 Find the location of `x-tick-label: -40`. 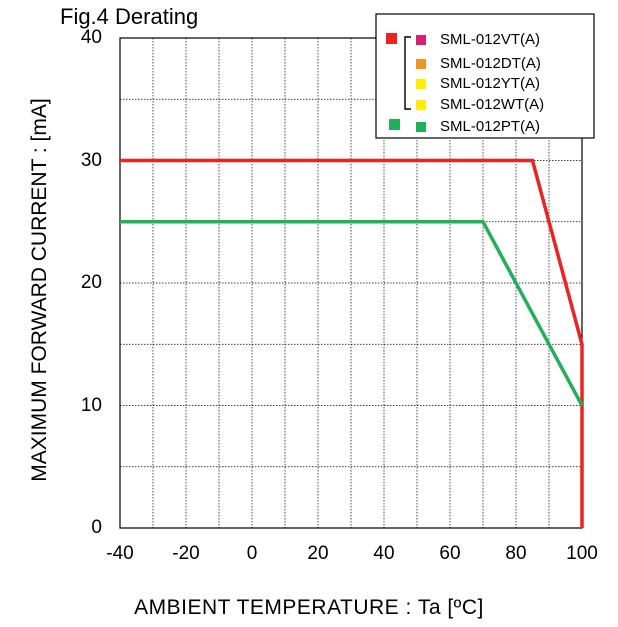

x-tick-label: -40 is located at coordinates (120, 553).